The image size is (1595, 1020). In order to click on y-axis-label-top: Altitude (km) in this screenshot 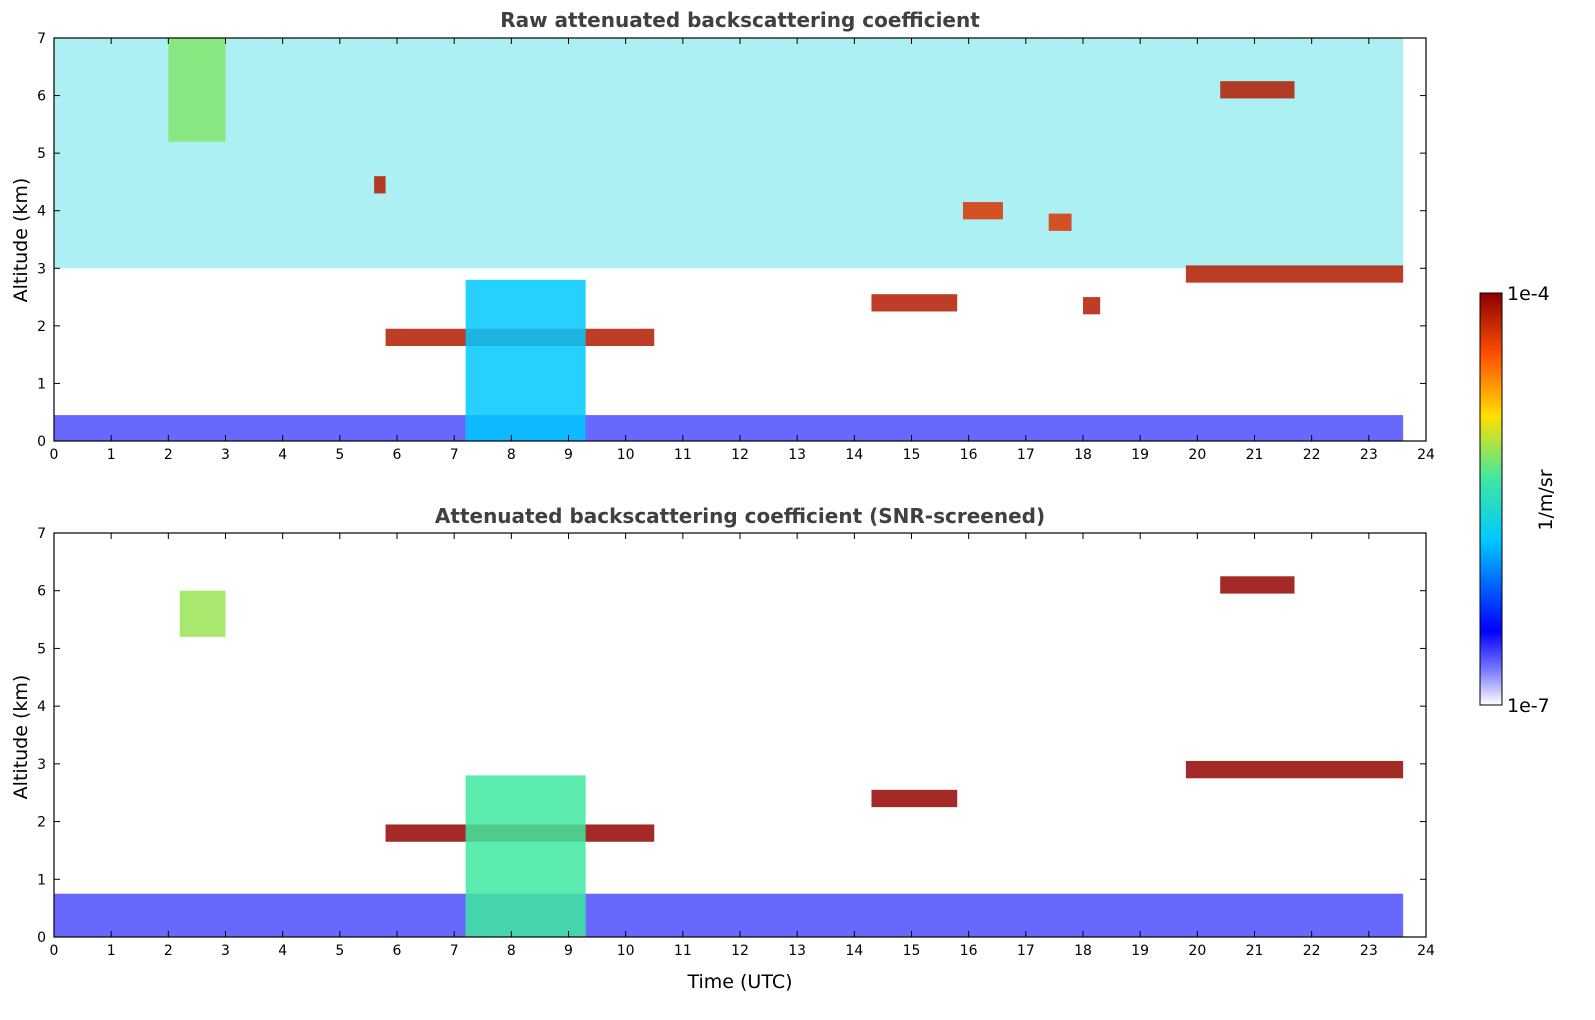, I will do `click(21, 240)`.